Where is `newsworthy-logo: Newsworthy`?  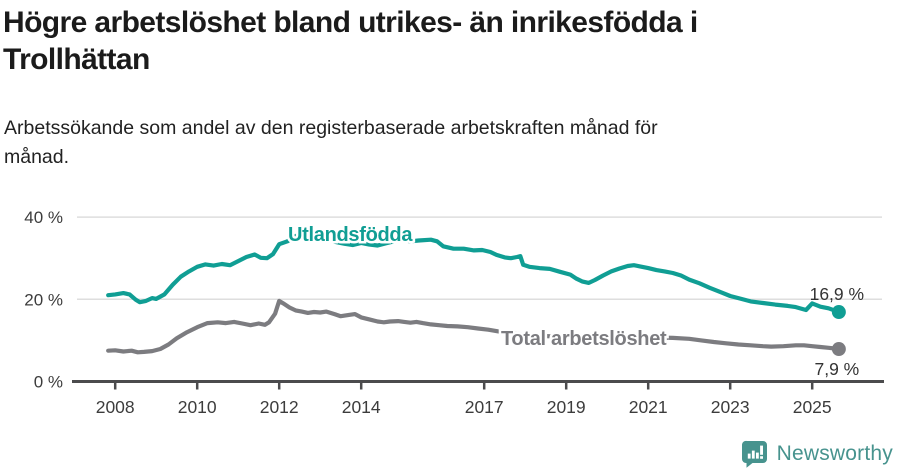 newsworthy-logo: Newsworthy is located at coordinates (817, 454).